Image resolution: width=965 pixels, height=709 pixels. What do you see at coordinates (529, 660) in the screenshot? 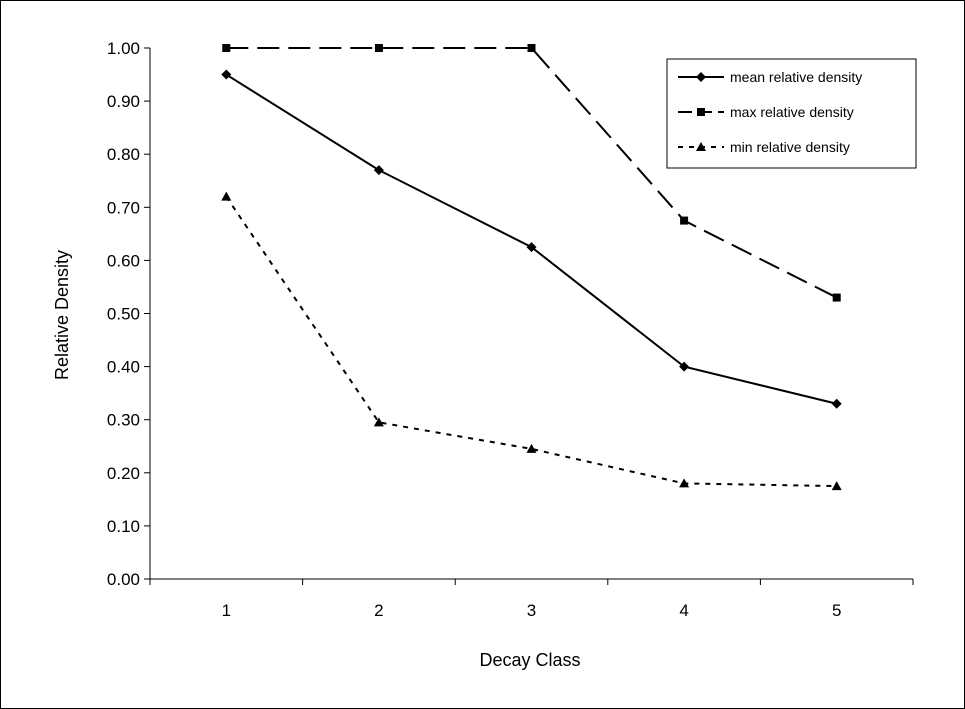
I see `x-axis-title: Decay Class` at bounding box center [529, 660].